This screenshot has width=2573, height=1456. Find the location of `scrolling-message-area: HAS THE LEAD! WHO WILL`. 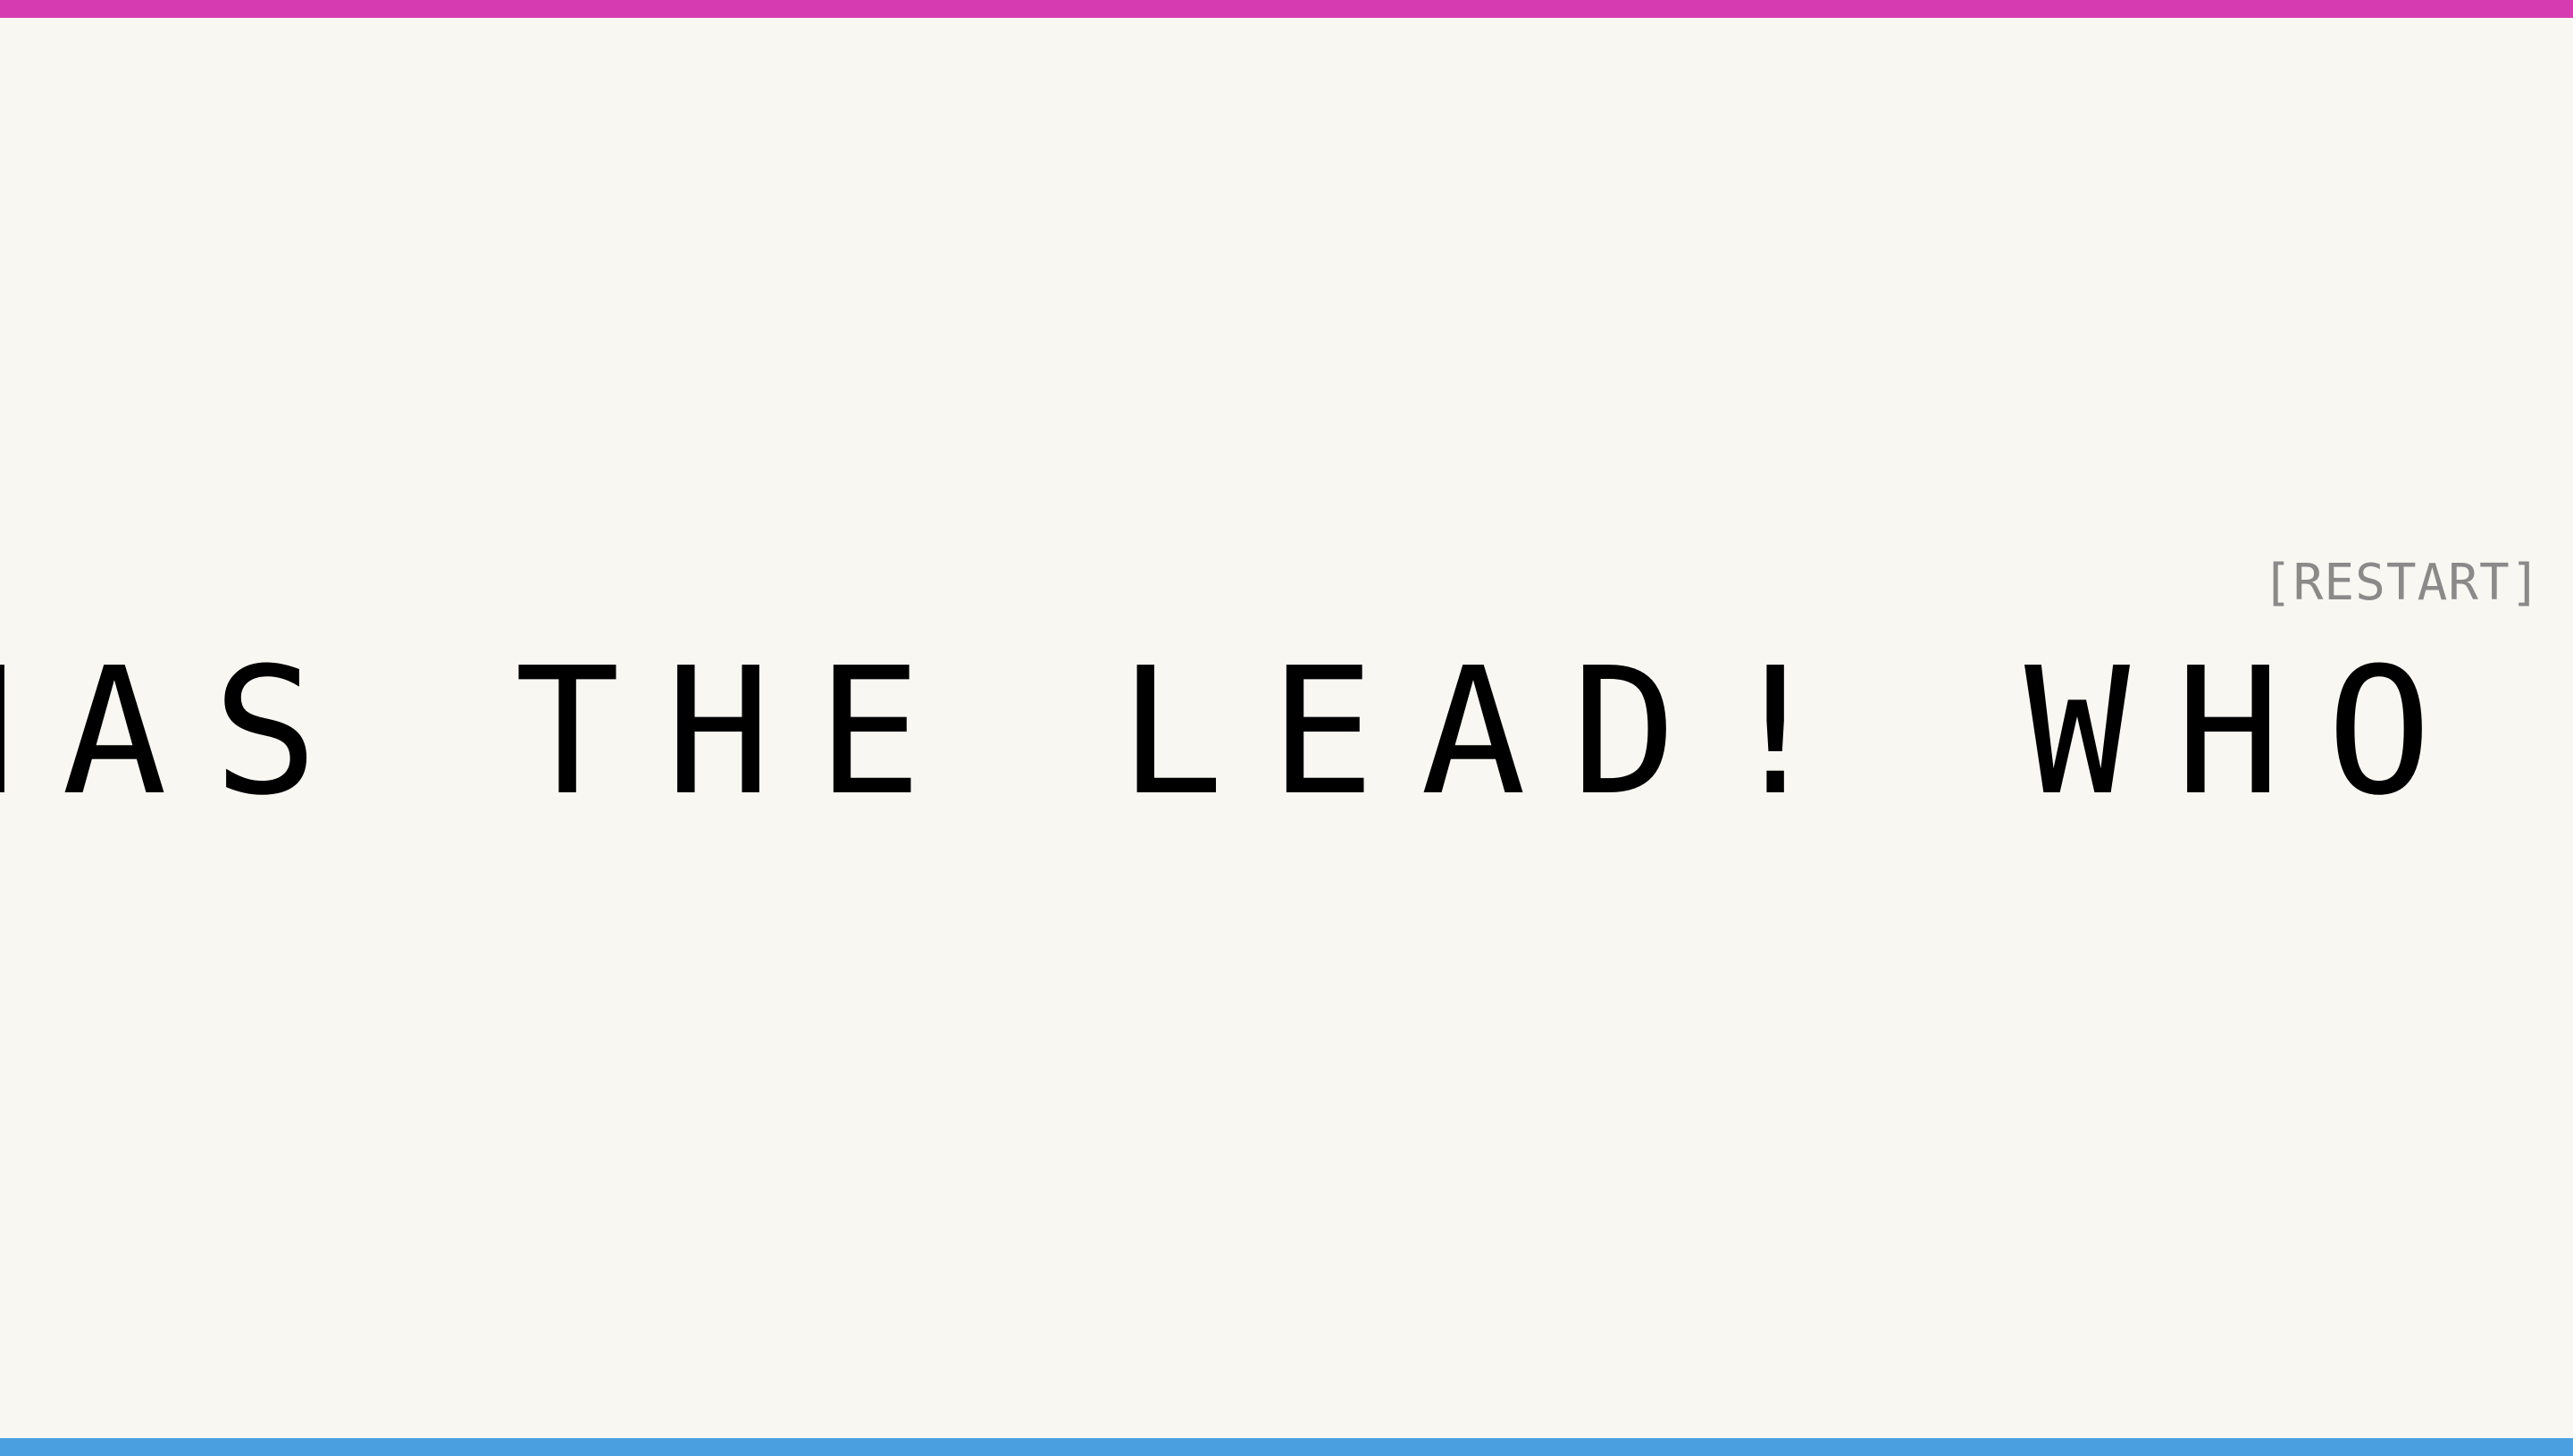

scrolling-message-area: HAS THE LEAD! WHO WILL is located at coordinates (1286, 732).